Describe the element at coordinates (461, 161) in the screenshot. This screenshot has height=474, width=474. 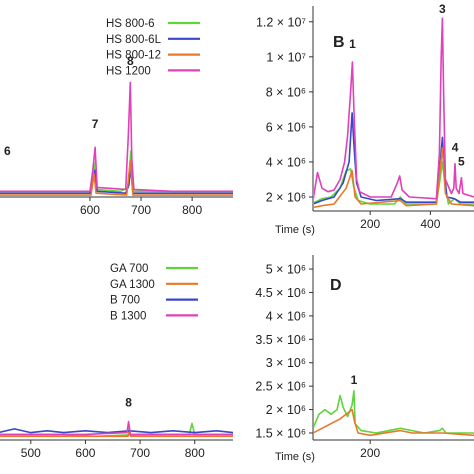
I see `peak-label: 5` at that location.